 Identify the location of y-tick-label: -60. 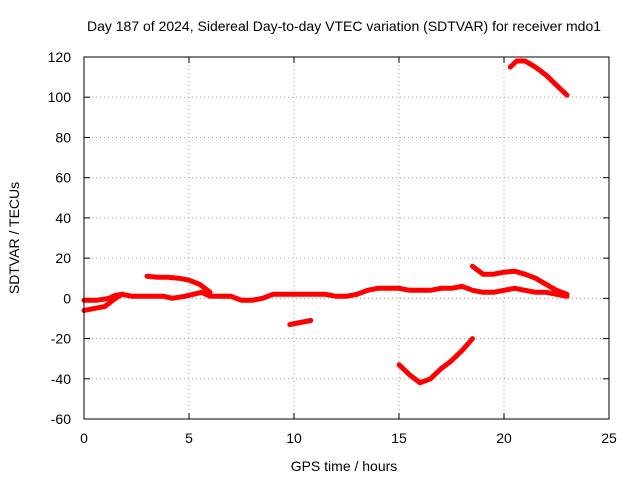
(61, 419).